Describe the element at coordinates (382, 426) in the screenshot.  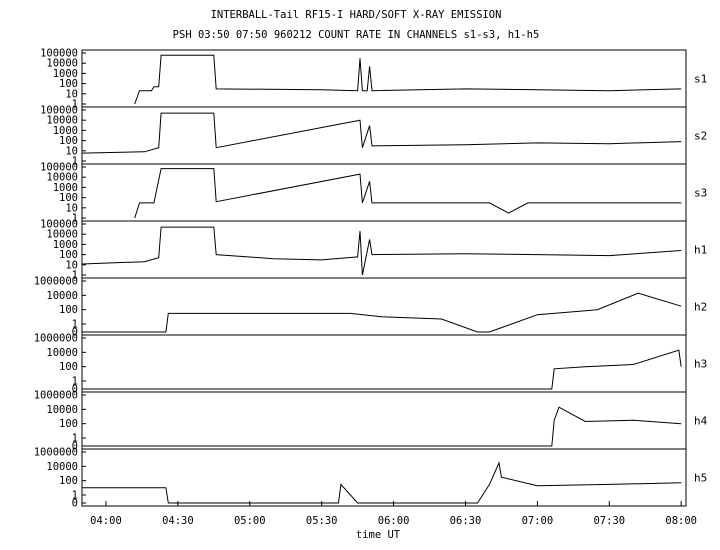
I see `series-line-h4` at that location.